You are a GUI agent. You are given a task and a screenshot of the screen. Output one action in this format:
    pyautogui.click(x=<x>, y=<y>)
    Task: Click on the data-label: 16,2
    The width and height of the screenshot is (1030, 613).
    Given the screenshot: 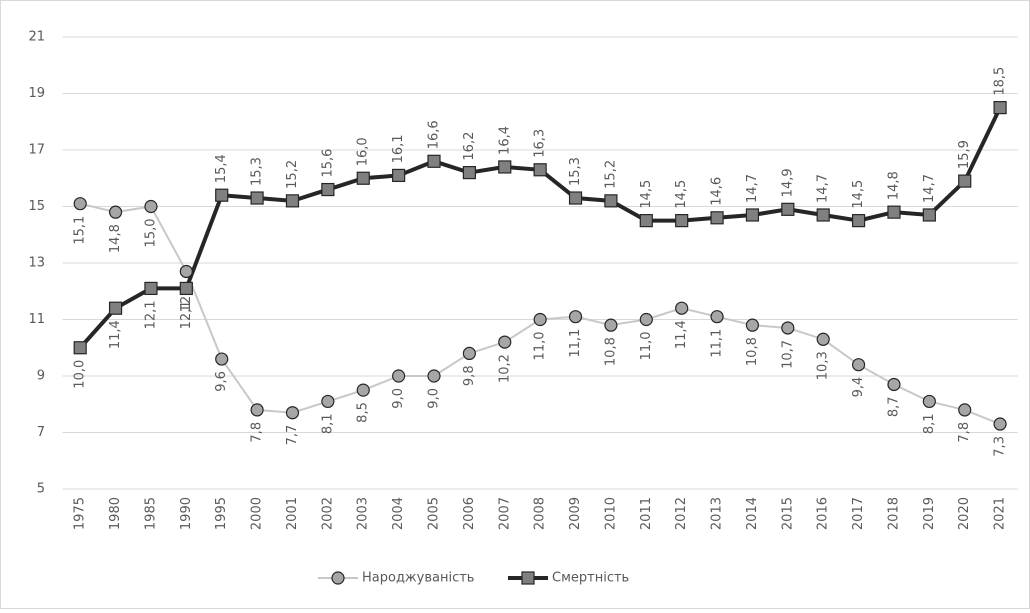 What is the action you would take?
    pyautogui.click(x=469, y=146)
    